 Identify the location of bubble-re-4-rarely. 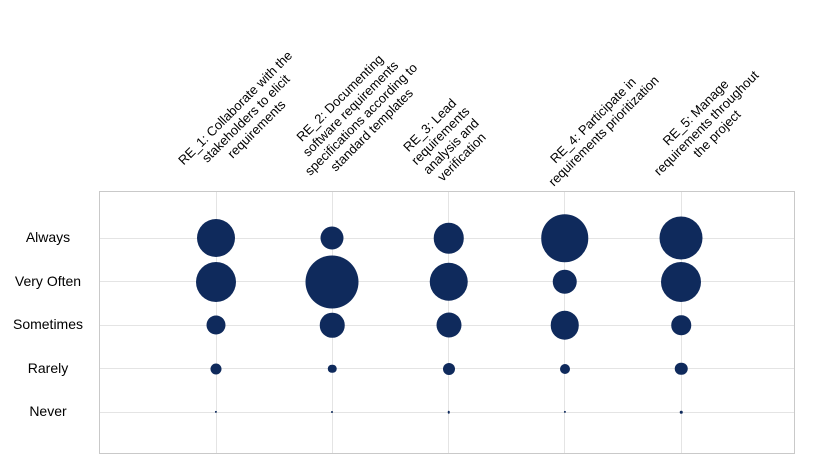
(564, 368).